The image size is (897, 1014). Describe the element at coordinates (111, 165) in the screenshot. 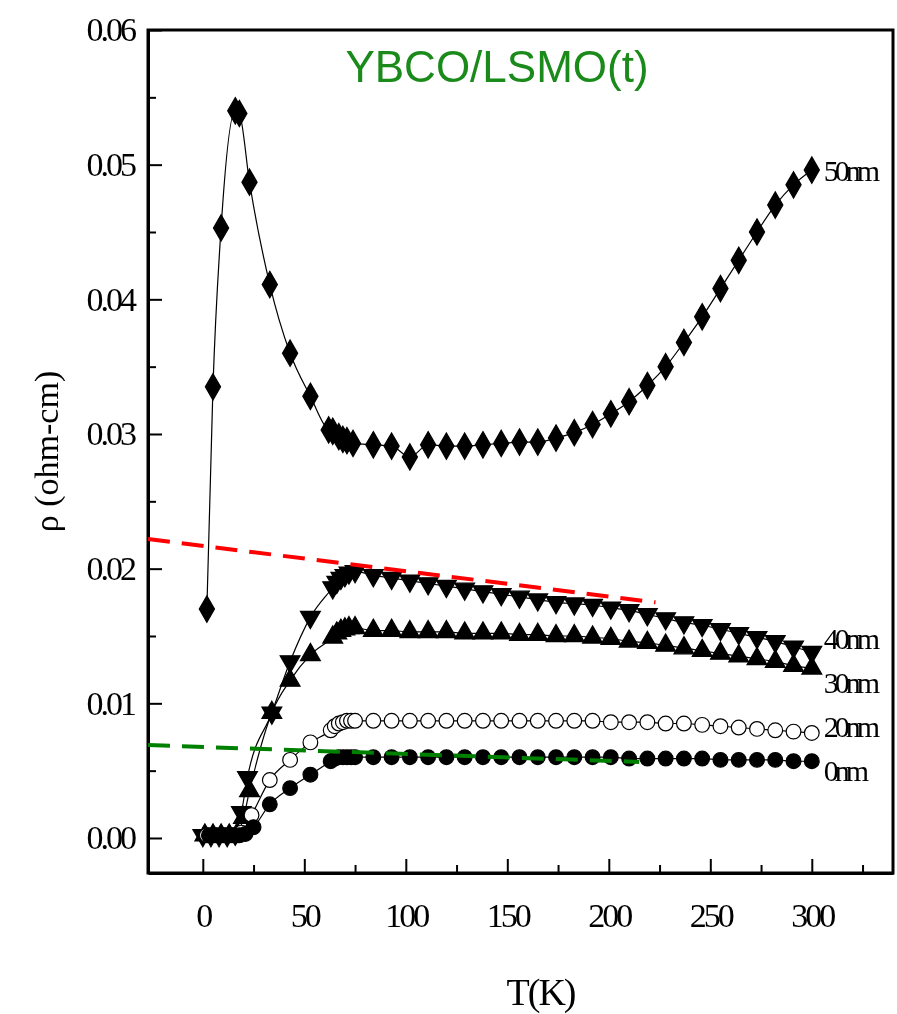

I see `y-tick-label: 0.05` at that location.